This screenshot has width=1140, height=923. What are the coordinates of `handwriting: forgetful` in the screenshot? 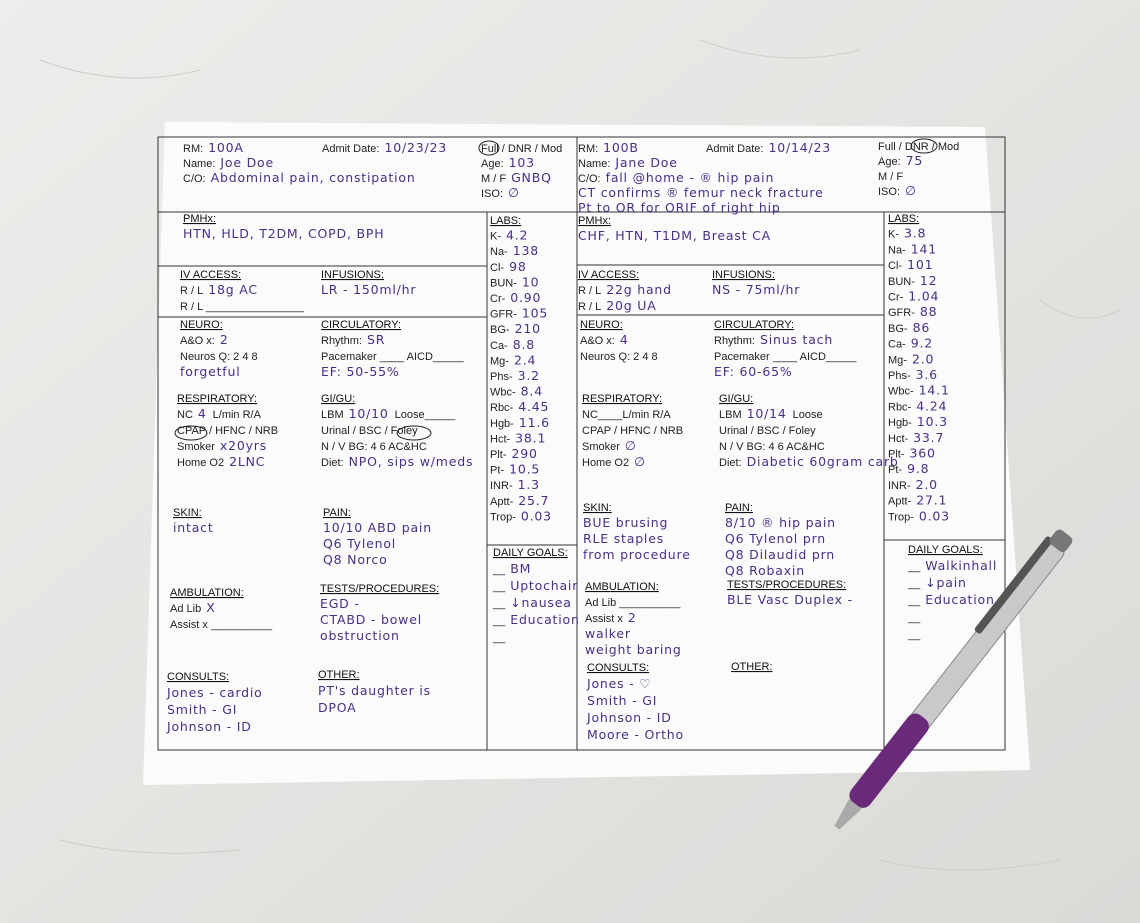 It's located at (210, 371).